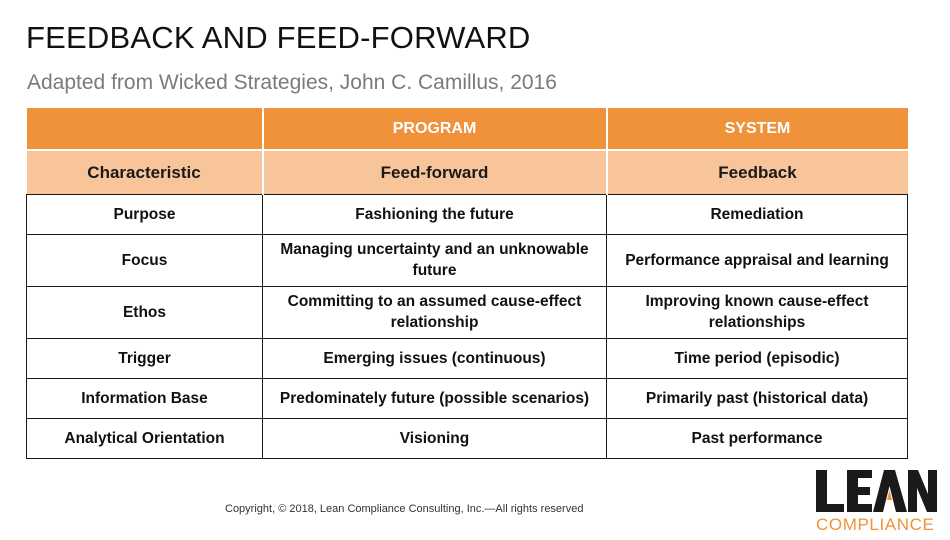 This screenshot has width=950, height=540. I want to click on group-header-program: PROGRAM, so click(435, 129).